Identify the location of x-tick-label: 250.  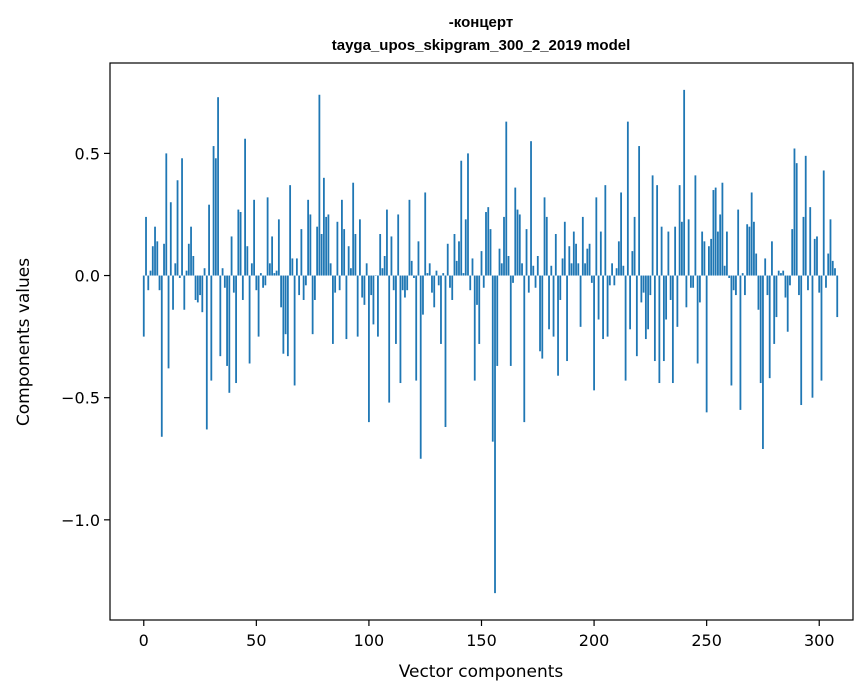
(706, 640).